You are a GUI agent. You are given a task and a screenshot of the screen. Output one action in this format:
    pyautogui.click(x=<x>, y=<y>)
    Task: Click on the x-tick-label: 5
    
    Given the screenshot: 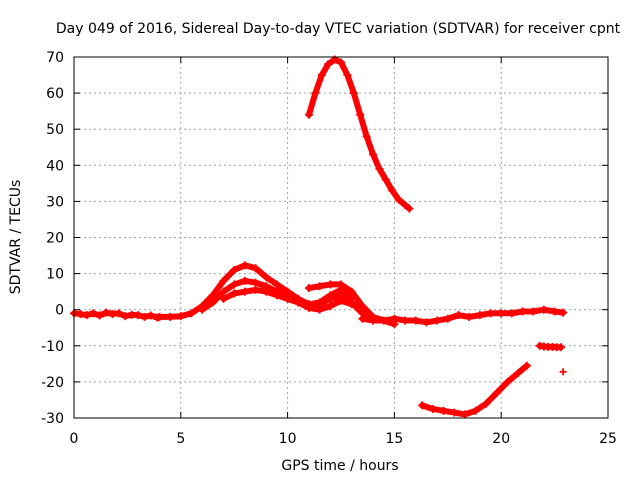 What is the action you would take?
    pyautogui.click(x=180, y=439)
    